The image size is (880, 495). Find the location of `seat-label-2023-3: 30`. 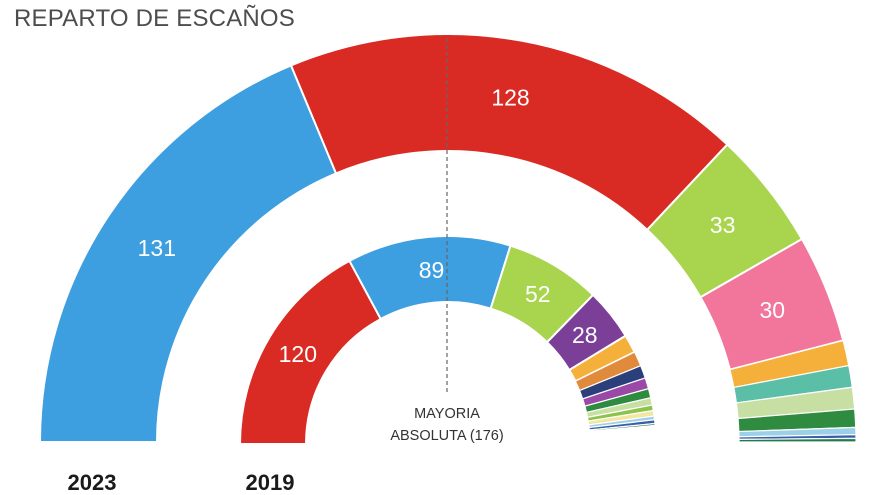

seat-label-2023-3: 30 is located at coordinates (773, 310).